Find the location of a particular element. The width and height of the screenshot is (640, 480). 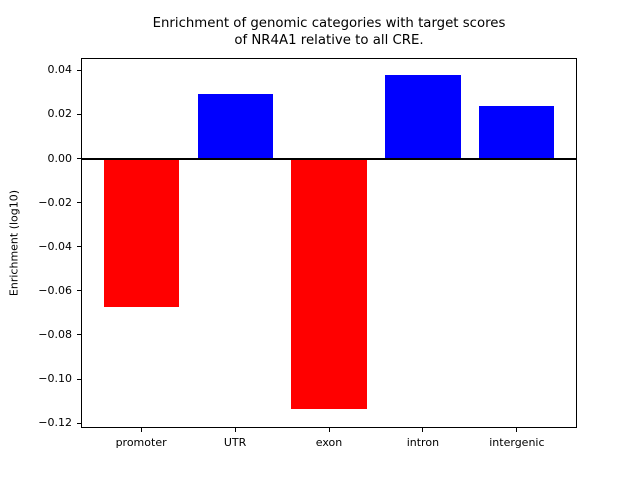

x-tick-label-intron: intron is located at coordinates (423, 442).